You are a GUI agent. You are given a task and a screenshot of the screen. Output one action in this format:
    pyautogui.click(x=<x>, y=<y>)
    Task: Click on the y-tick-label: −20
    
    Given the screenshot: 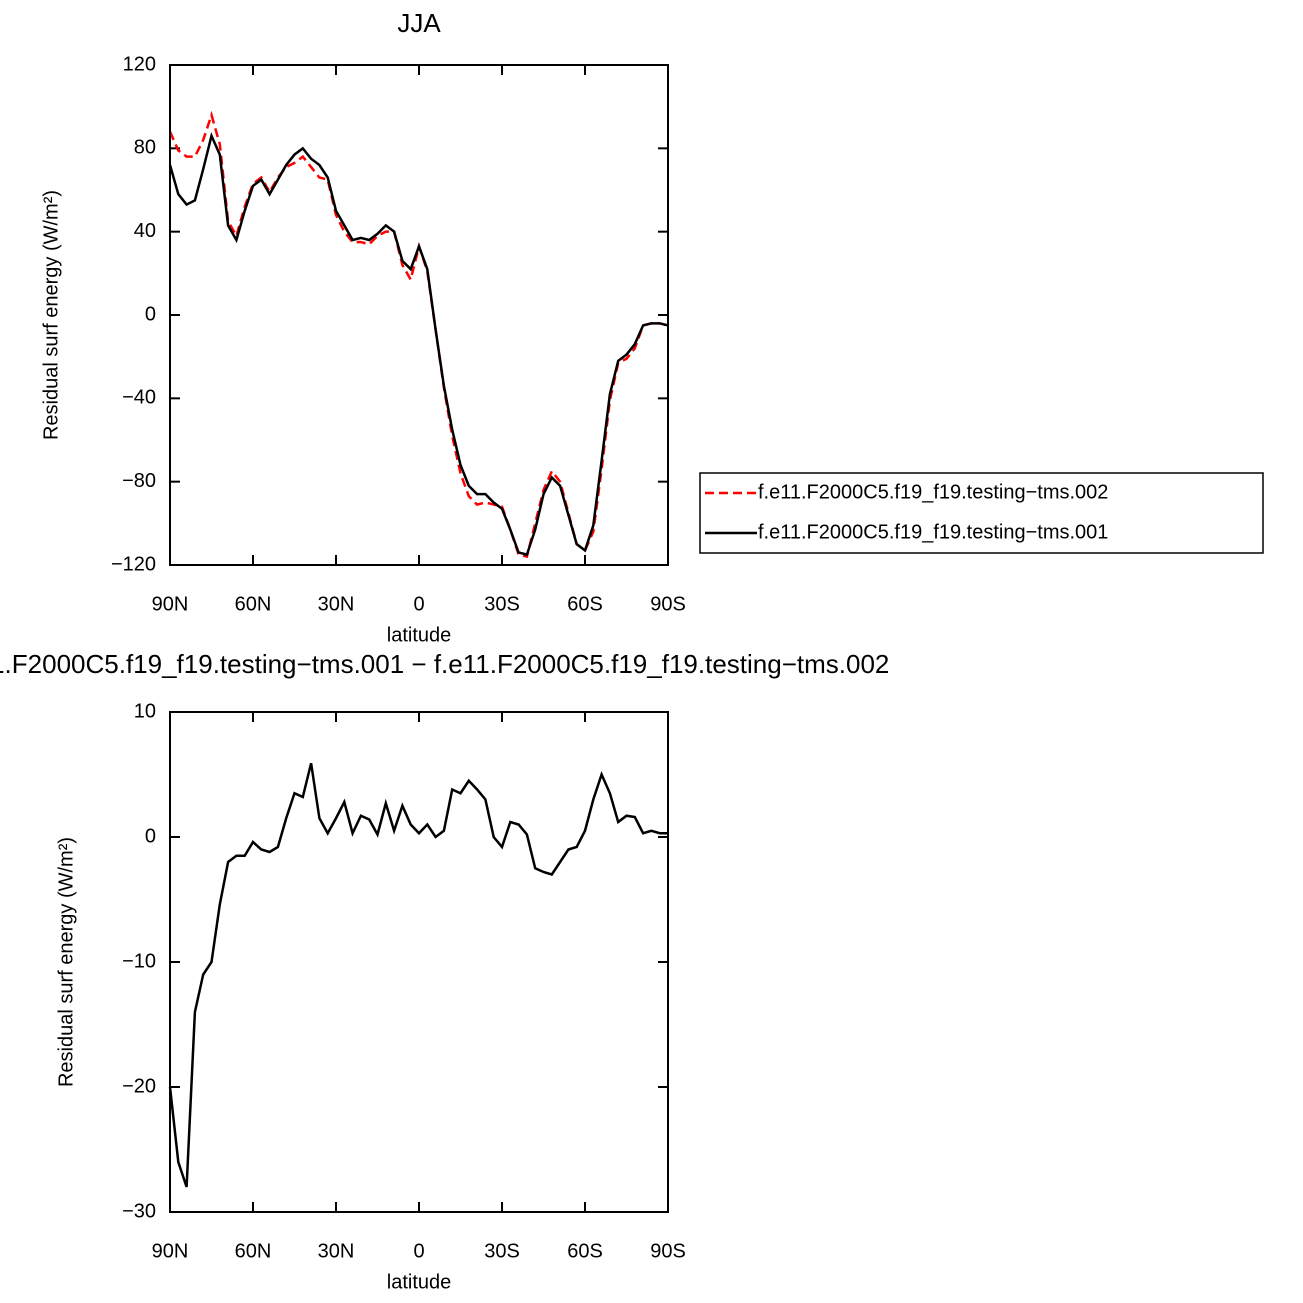 What is the action you would take?
    pyautogui.click(x=139, y=1086)
    